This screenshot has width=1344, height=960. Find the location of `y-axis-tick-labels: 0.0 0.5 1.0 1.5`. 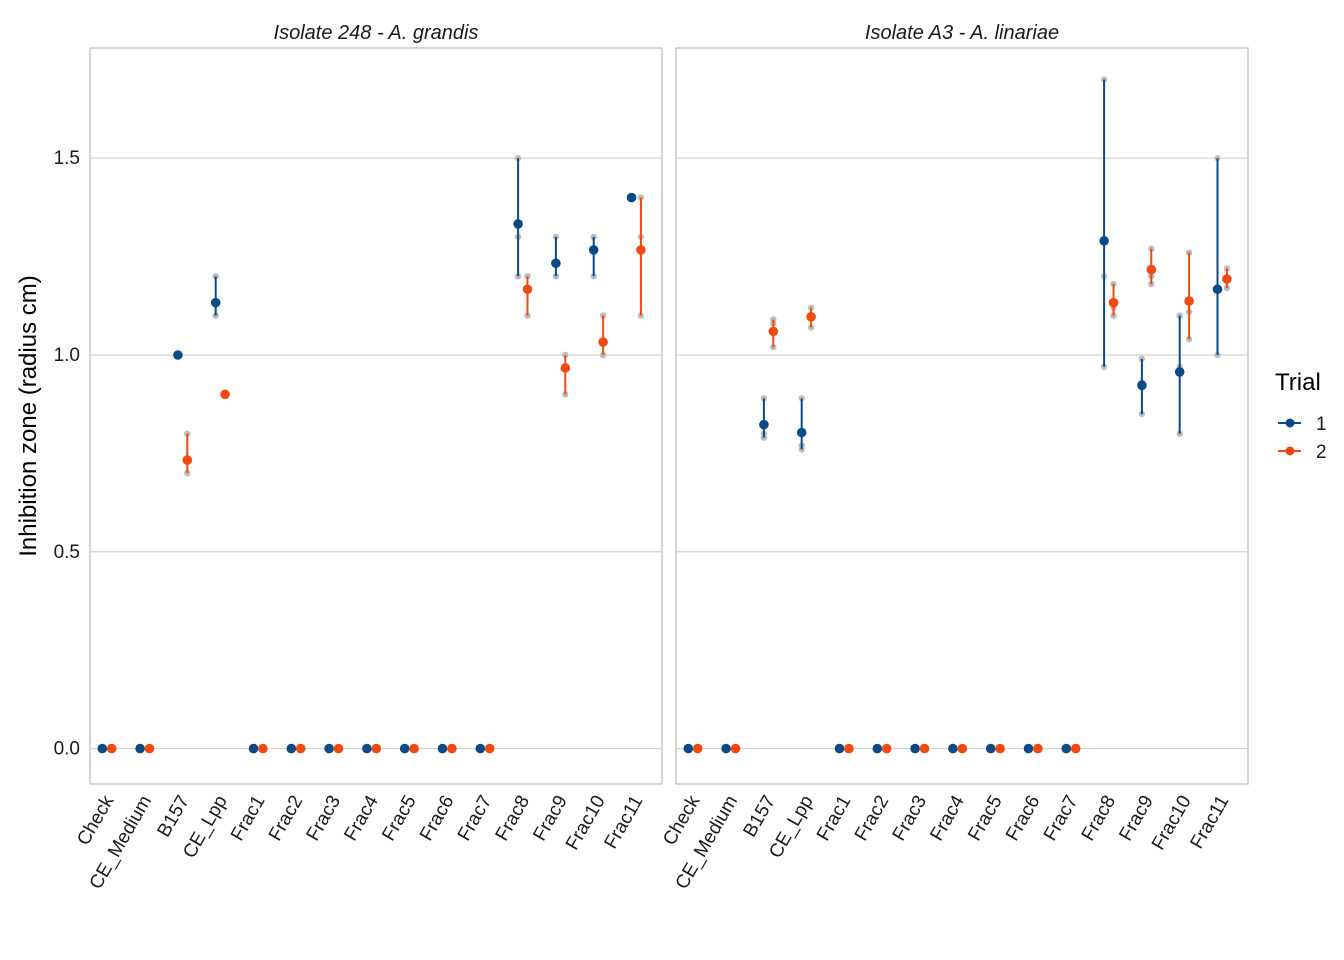

y-axis-tick-labels: 0.0 0.5 1.0 1.5 is located at coordinates (67, 453).